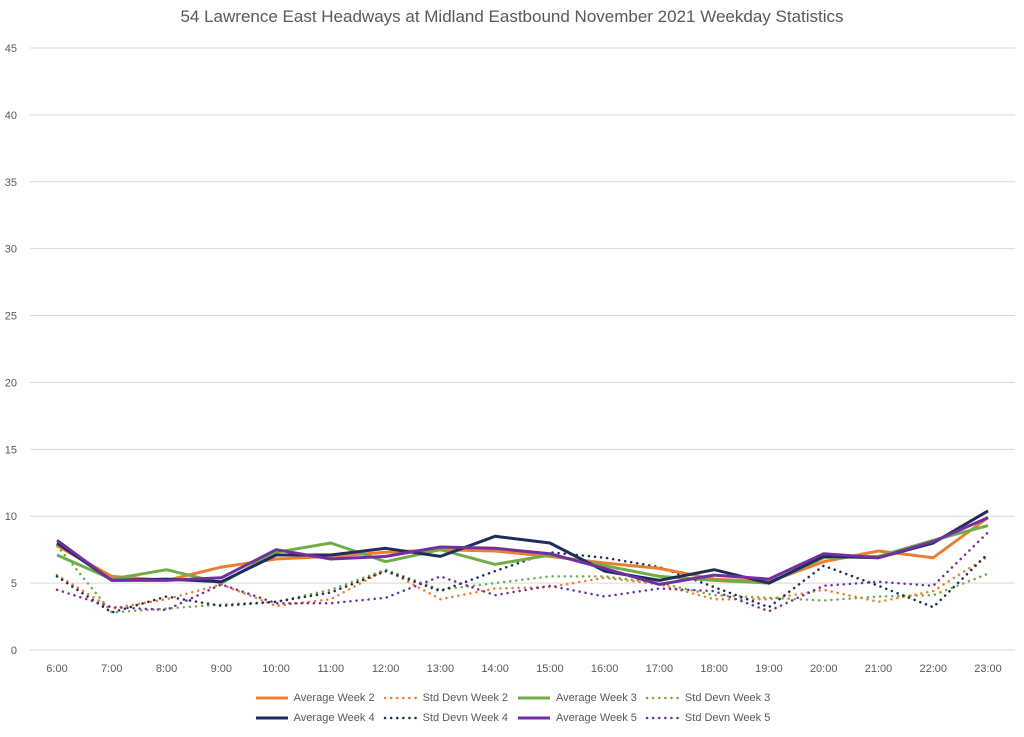 Image resolution: width=1024 pixels, height=737 pixels. I want to click on series-lines, so click(522, 561).